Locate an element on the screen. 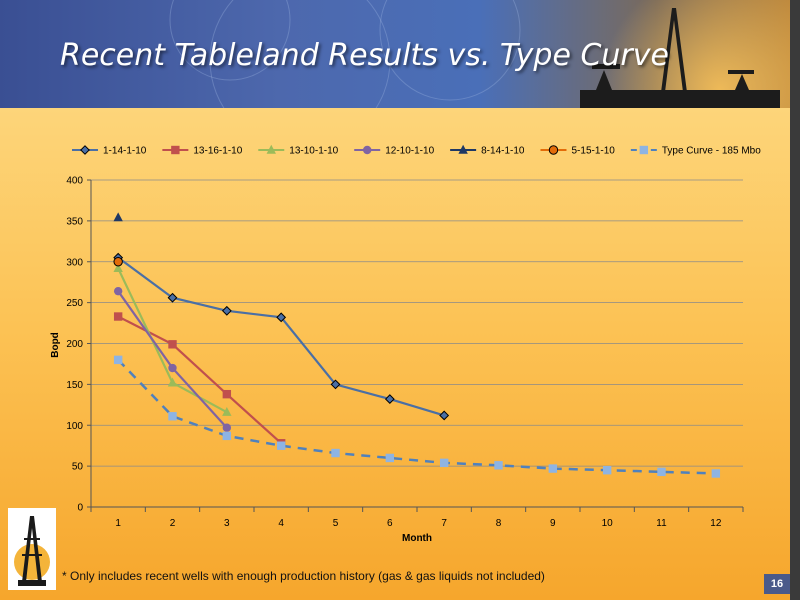 Image resolution: width=800 pixels, height=600 pixels. x-tick-label: 7 is located at coordinates (444, 523).